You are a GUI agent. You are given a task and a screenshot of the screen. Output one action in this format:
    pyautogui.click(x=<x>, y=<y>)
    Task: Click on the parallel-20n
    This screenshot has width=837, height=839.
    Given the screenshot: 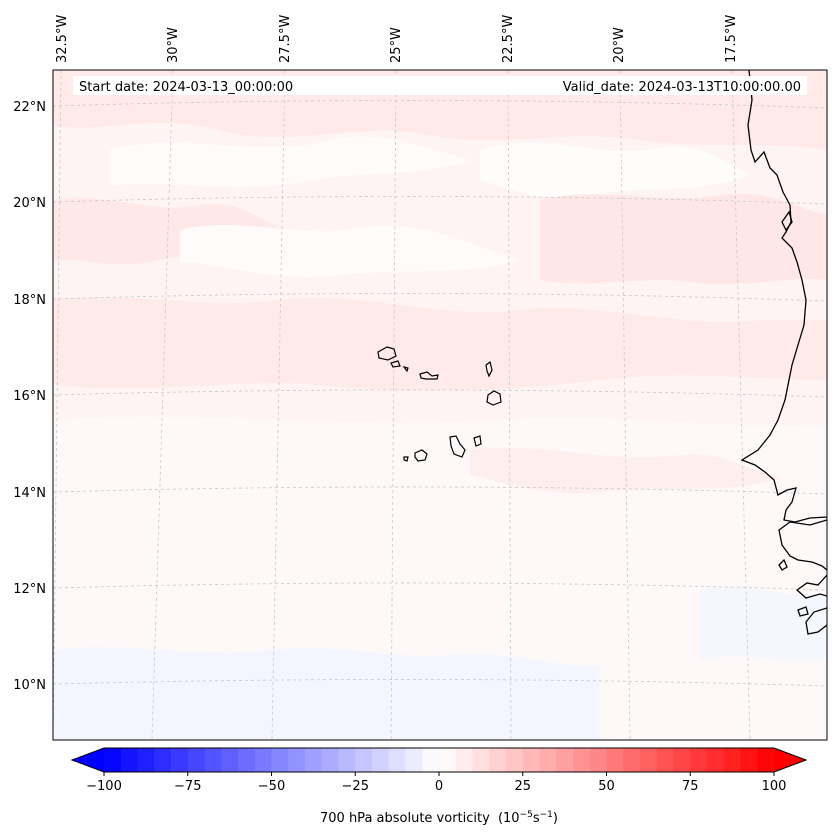 What is the action you would take?
    pyautogui.click(x=440, y=200)
    